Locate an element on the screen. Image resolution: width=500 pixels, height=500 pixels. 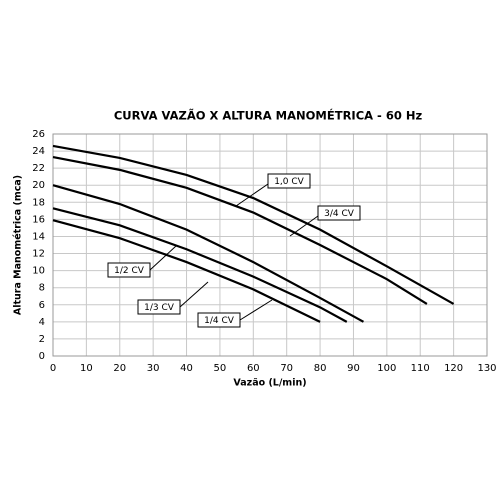
y-tick-label: 14 is located at coordinates (38, 236).